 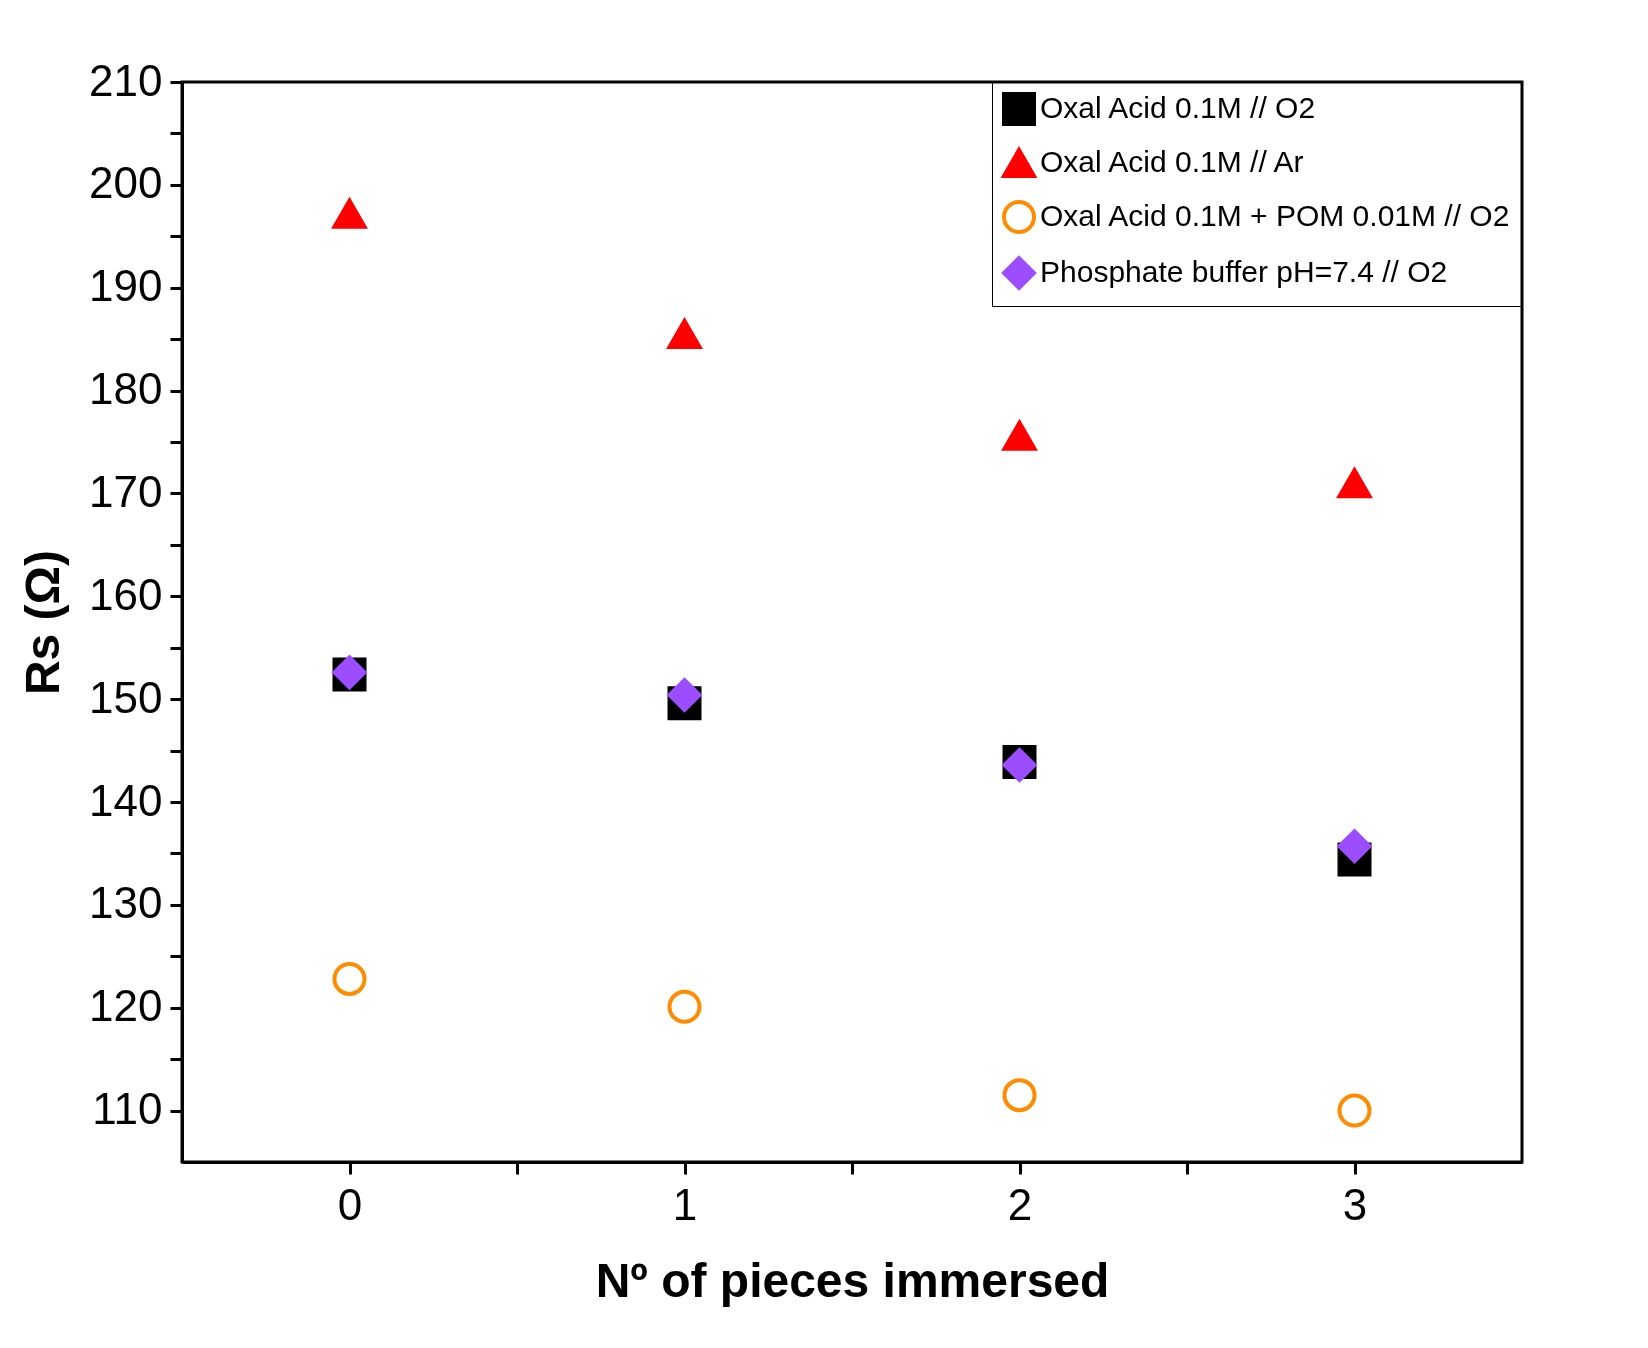 I want to click on y-tick-label: 130, so click(x=126, y=903).